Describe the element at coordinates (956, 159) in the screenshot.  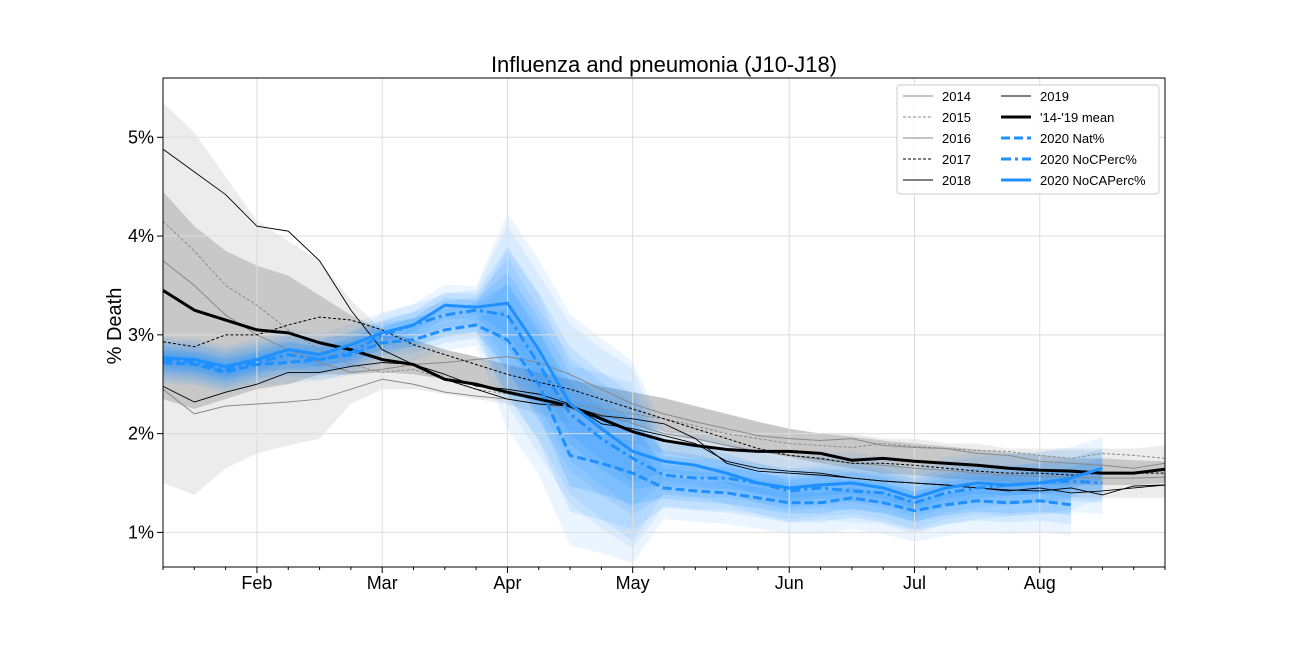
I see `legend-label: 2017` at that location.